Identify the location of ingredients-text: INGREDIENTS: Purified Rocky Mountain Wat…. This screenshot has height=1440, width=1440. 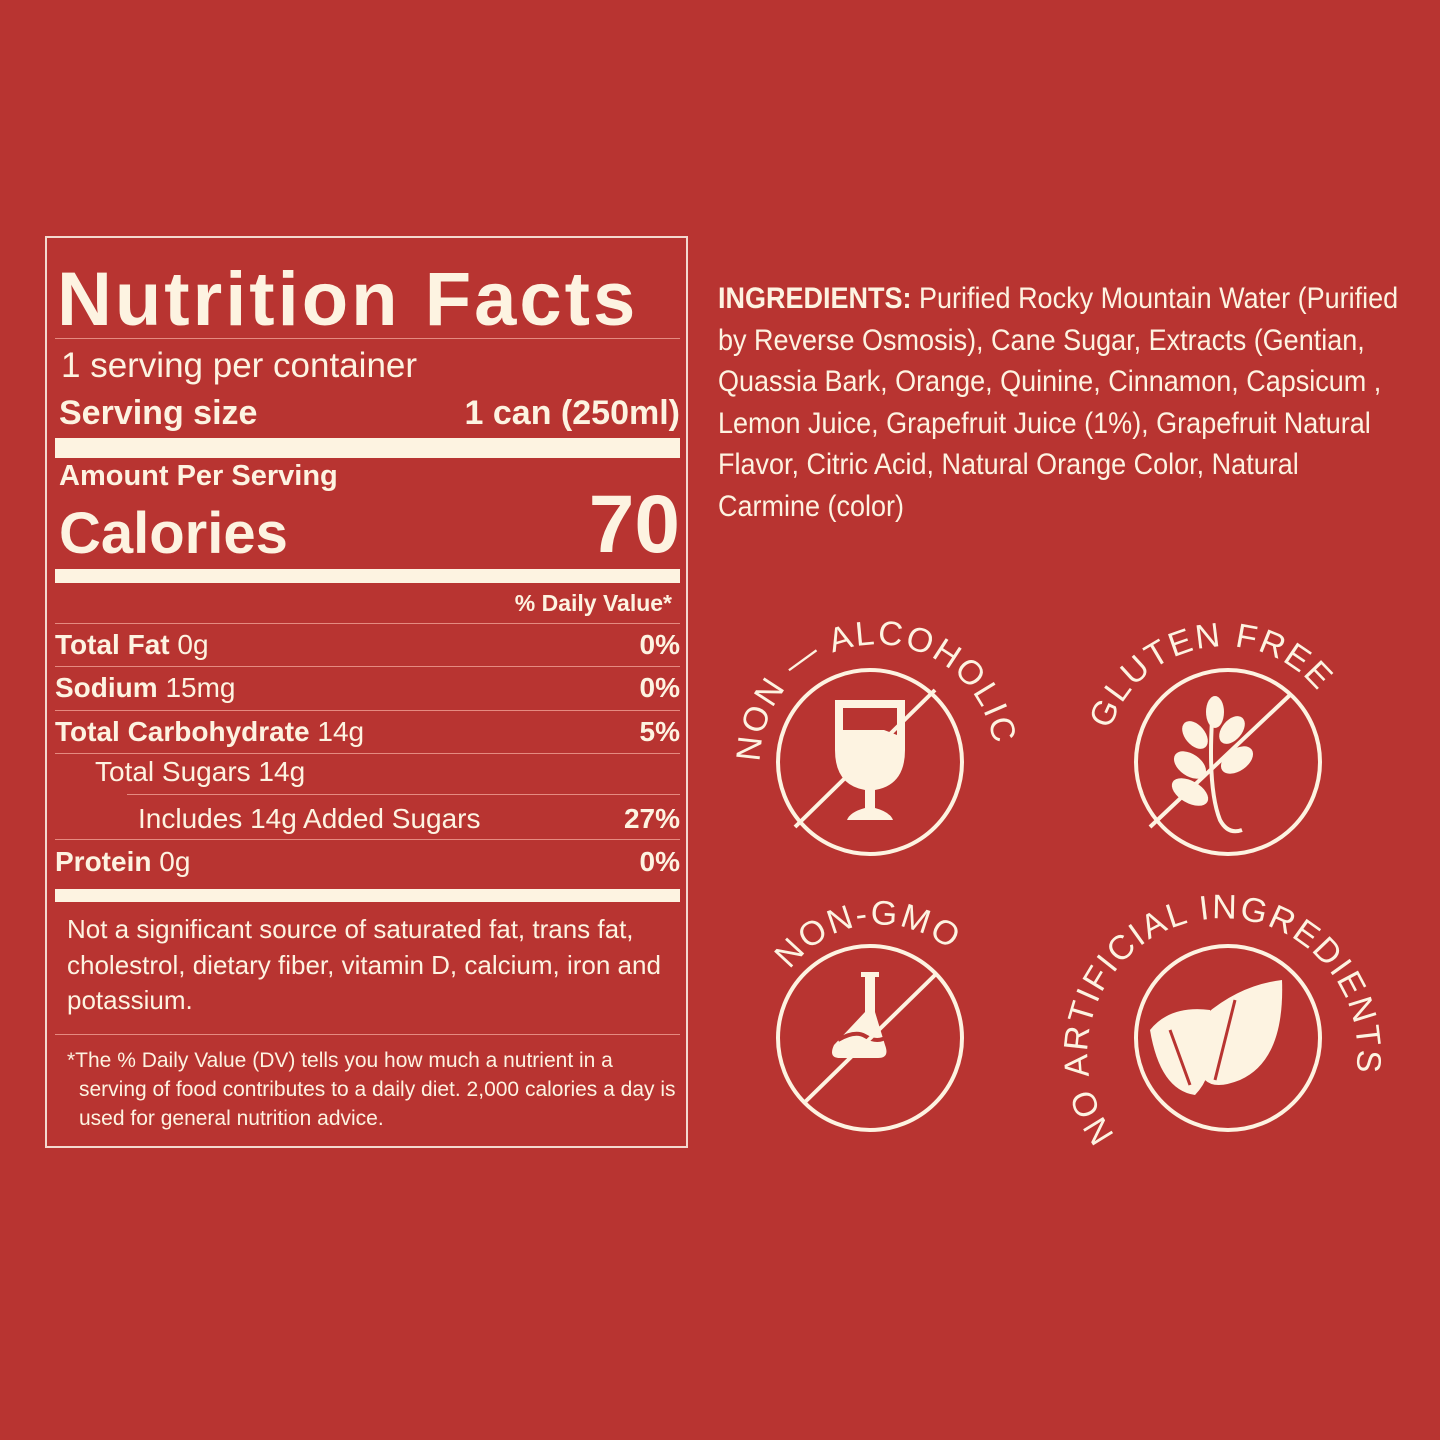
(1060, 403).